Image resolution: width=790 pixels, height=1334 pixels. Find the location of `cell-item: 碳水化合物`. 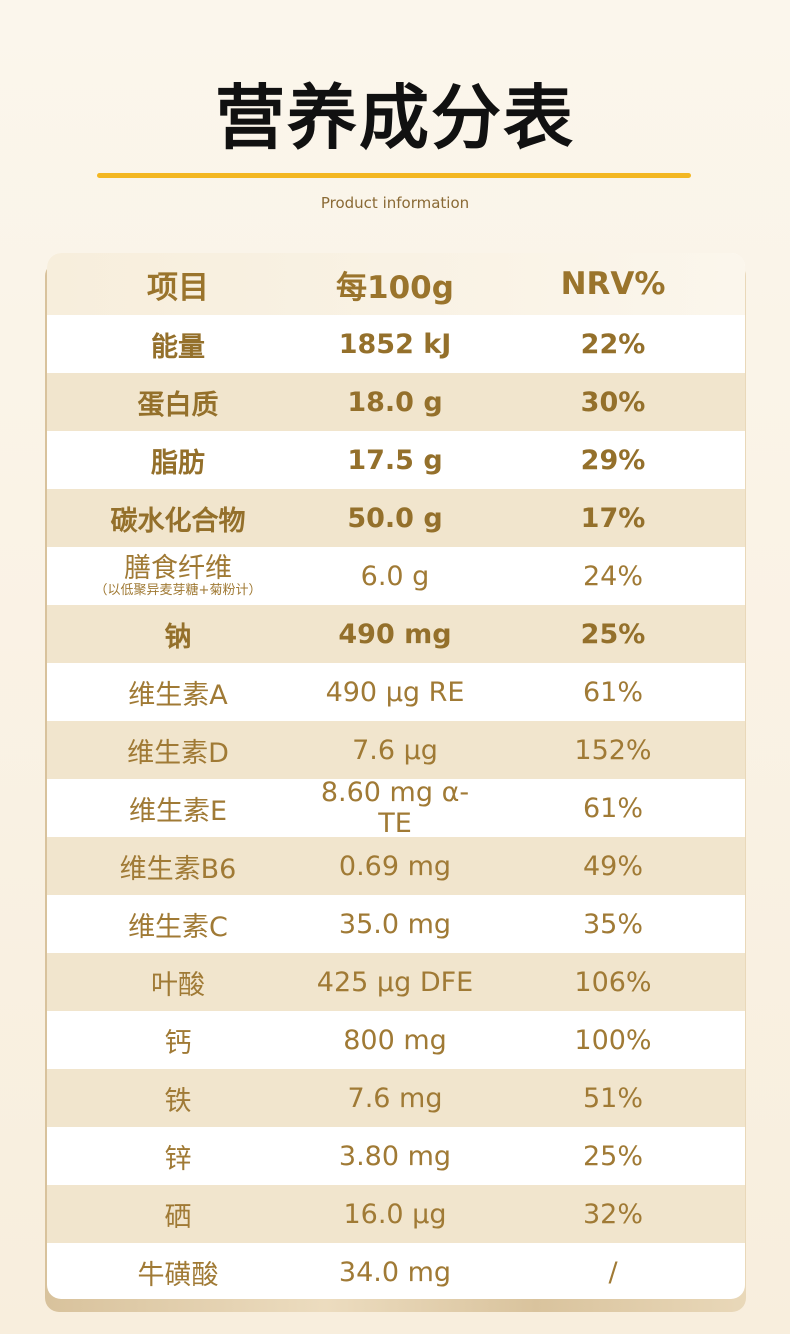

cell-item: 碳水化合物 is located at coordinates (178, 518).